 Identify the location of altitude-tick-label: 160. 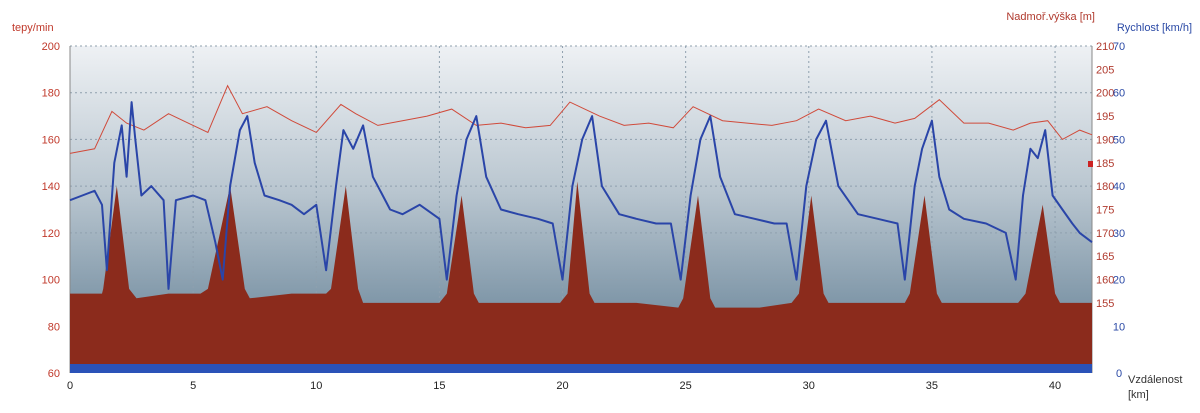
(1105, 281).